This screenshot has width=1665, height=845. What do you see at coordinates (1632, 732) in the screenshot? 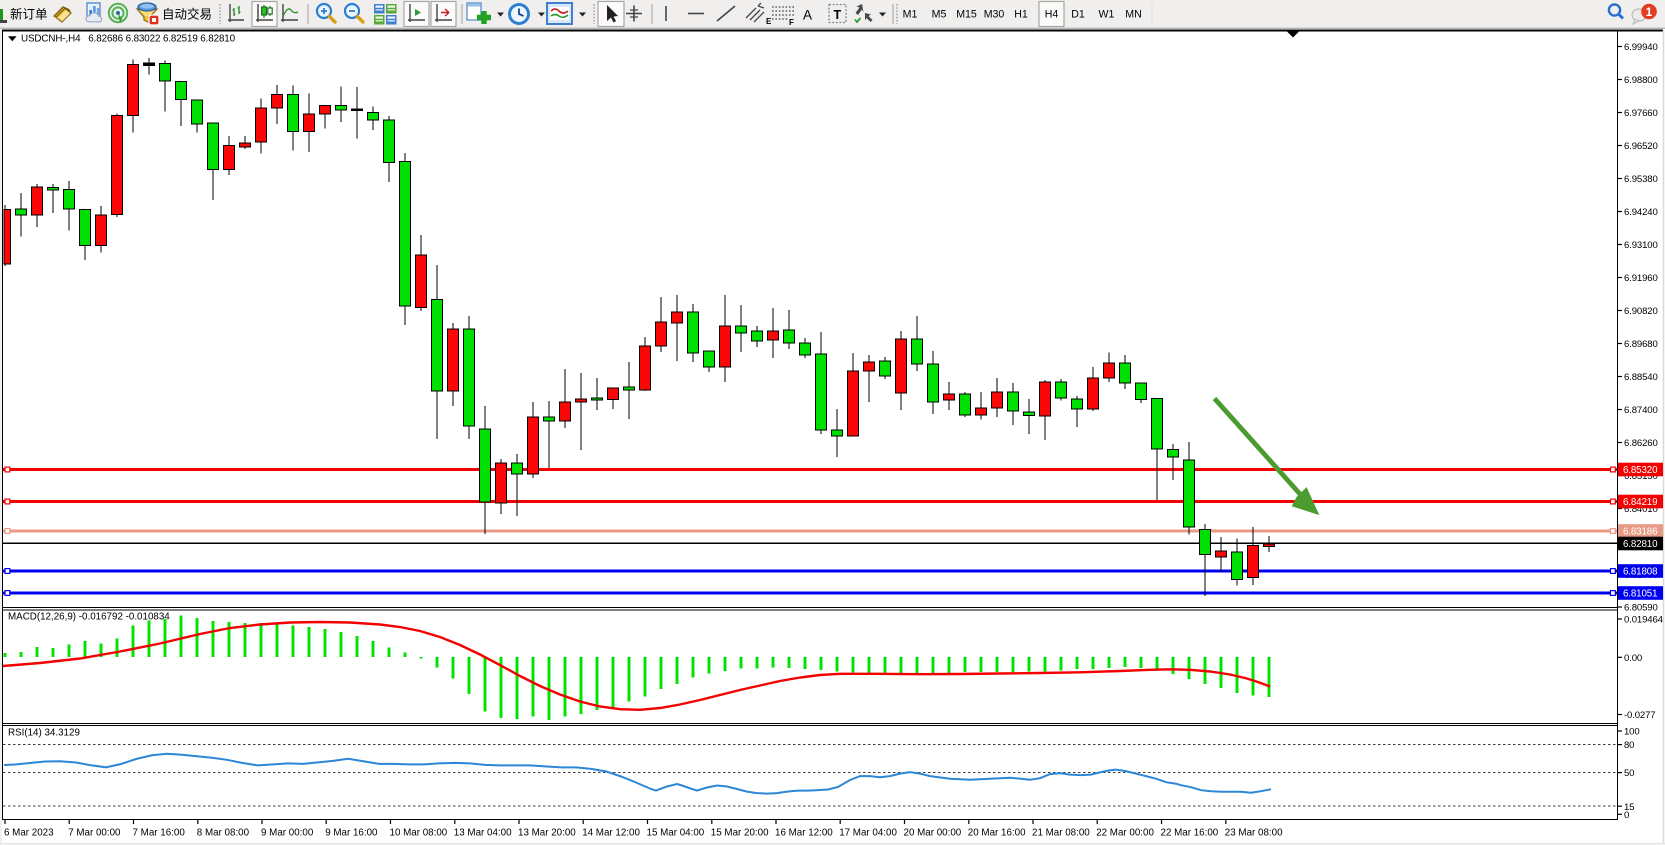
I see `svg-text: 100` at bounding box center [1632, 732].